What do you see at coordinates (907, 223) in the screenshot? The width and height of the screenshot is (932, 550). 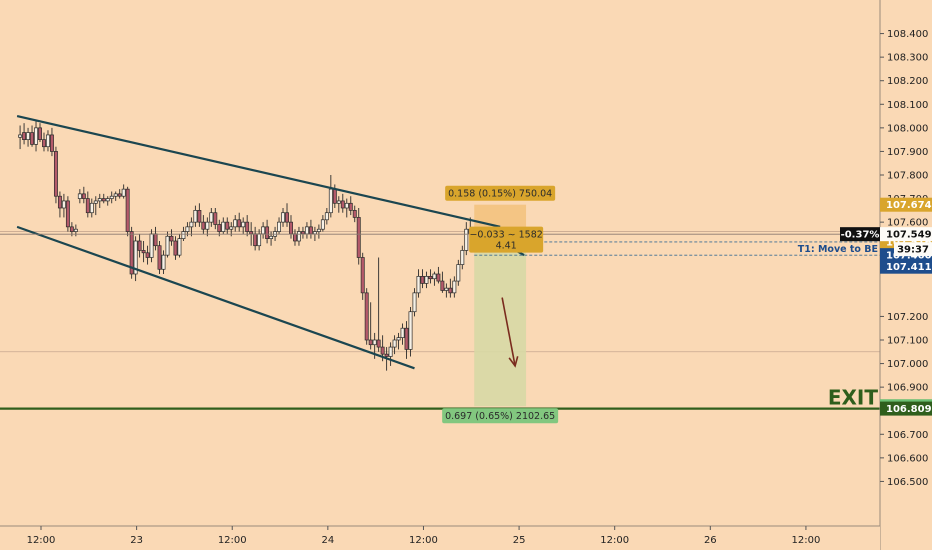 I see `price-tick-label: 107.600` at bounding box center [907, 223].